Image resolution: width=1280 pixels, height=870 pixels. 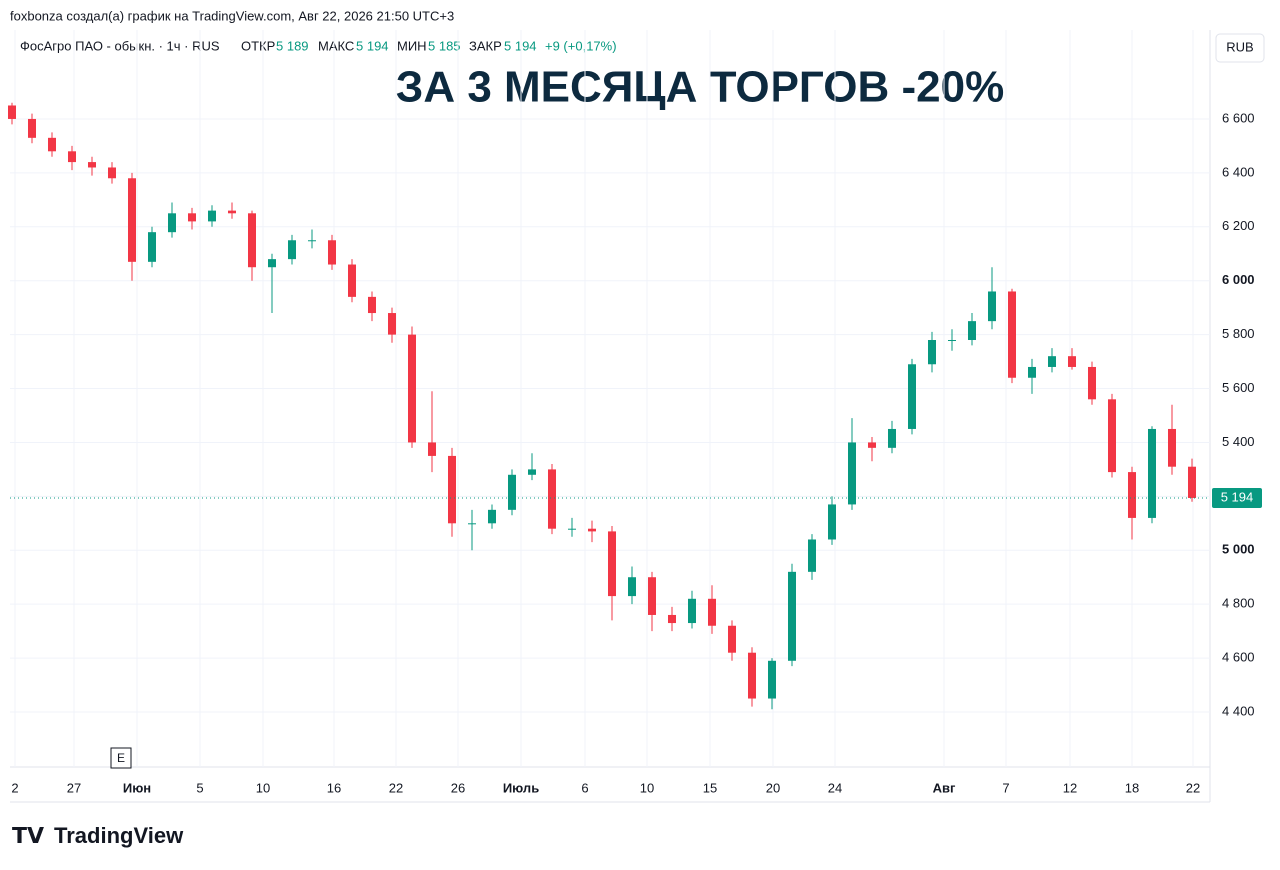 I want to click on legend-close-label: ЗАКР, so click(x=485, y=45).